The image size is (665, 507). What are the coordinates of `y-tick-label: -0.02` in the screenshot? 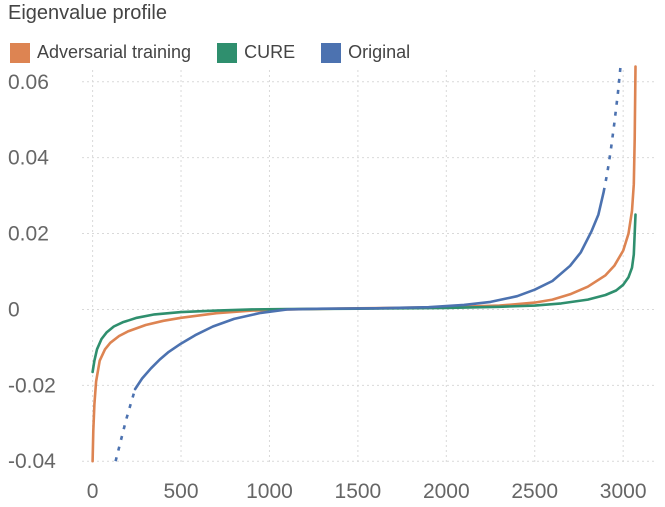 It's located at (32, 385).